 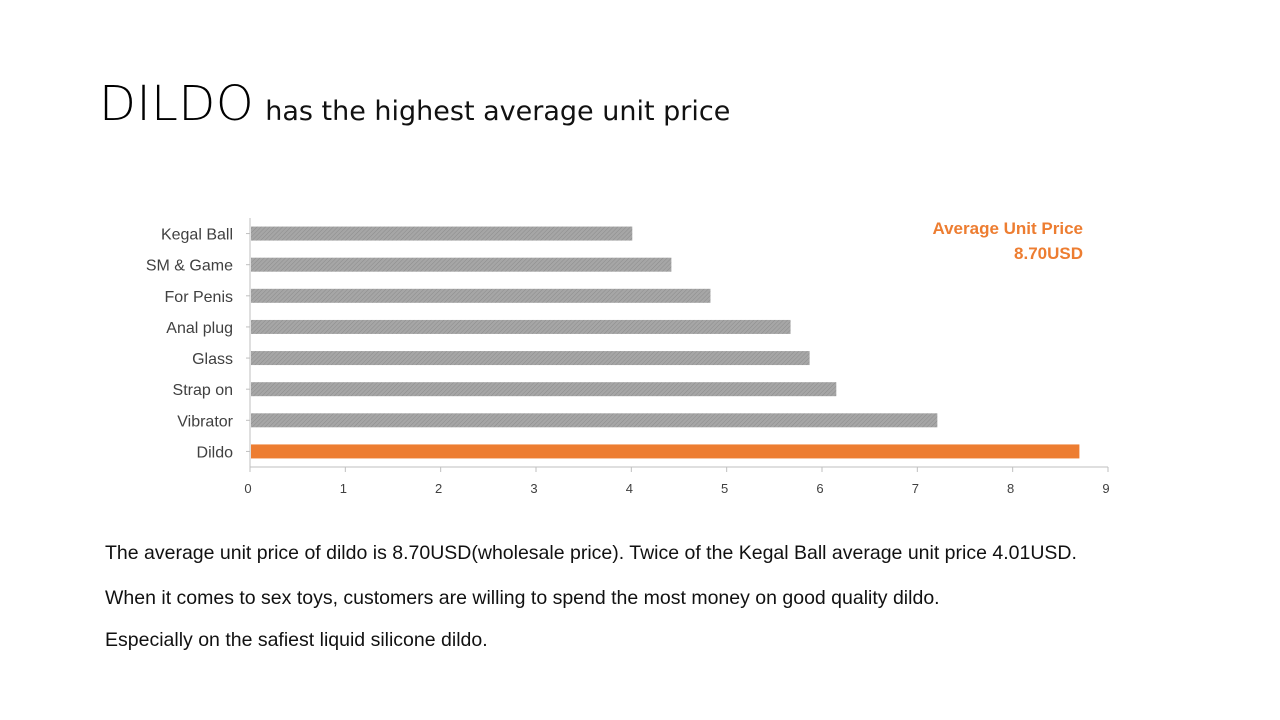 What do you see at coordinates (915, 488) in the screenshot?
I see `x-tick-label: 7` at bounding box center [915, 488].